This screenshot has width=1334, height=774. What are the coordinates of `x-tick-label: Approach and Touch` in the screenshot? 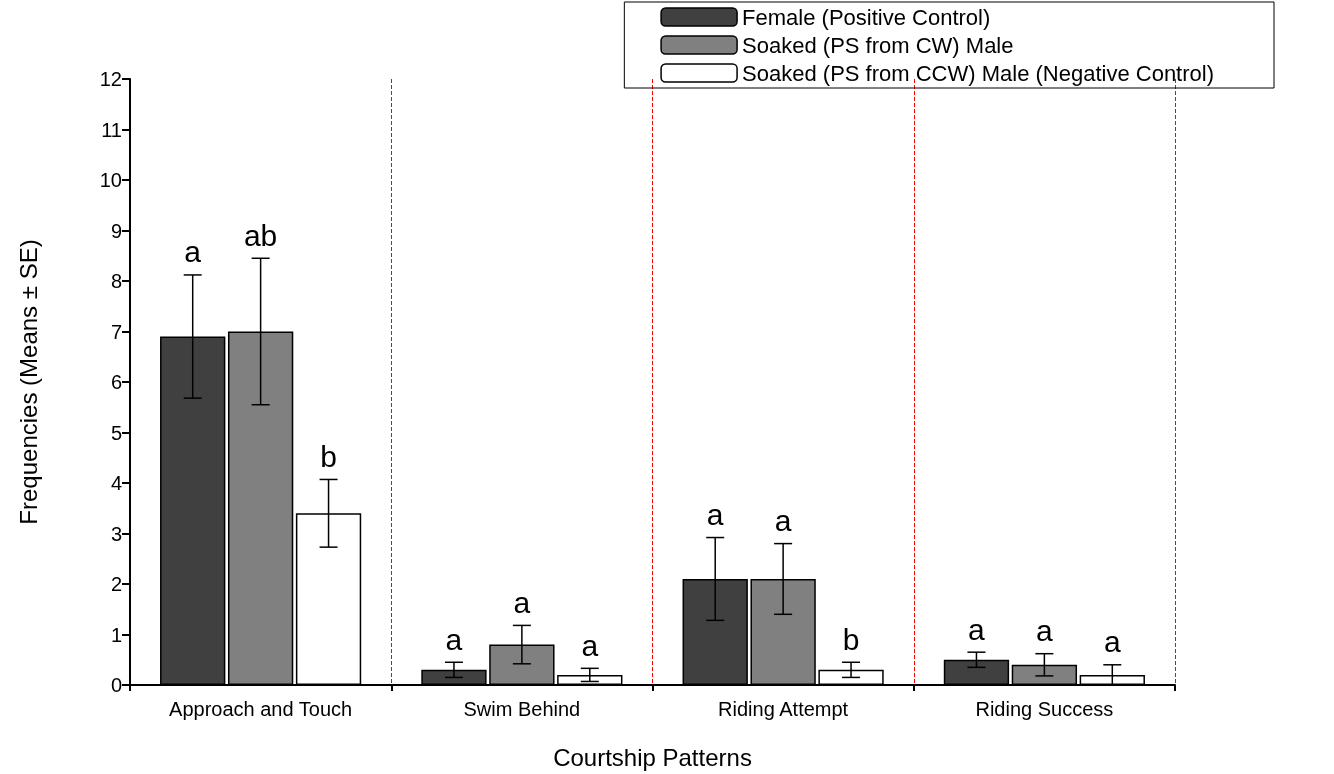 It's located at (261, 709).